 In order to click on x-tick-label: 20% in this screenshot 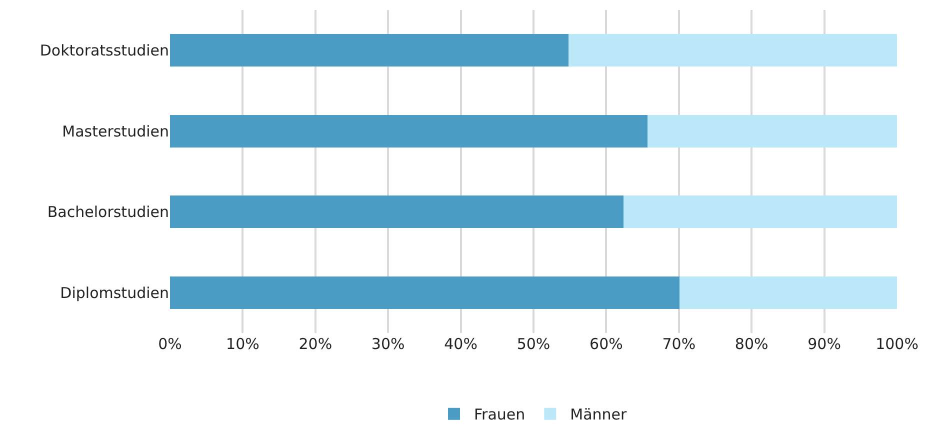, I will do `click(315, 344)`.